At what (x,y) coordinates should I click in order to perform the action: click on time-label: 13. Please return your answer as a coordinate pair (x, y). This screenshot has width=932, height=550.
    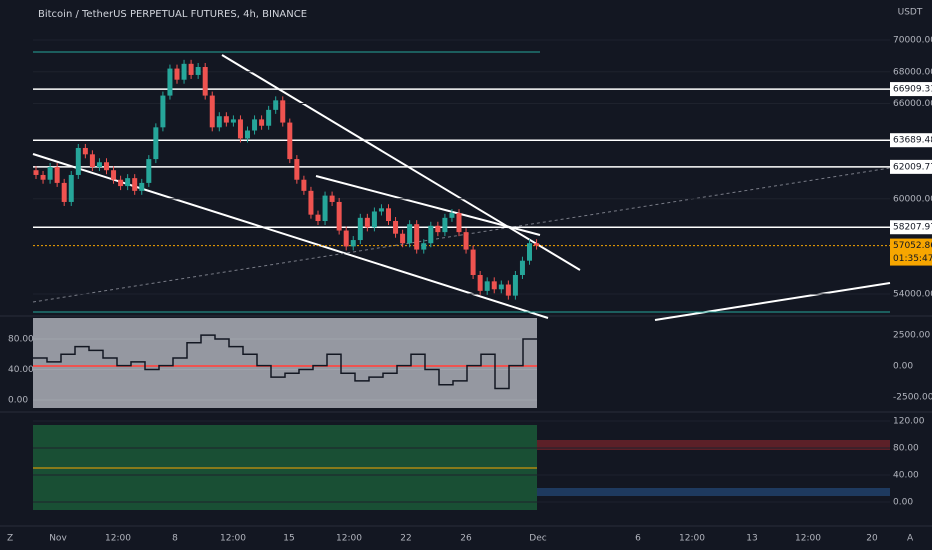
    Looking at the image, I should click on (751, 539).